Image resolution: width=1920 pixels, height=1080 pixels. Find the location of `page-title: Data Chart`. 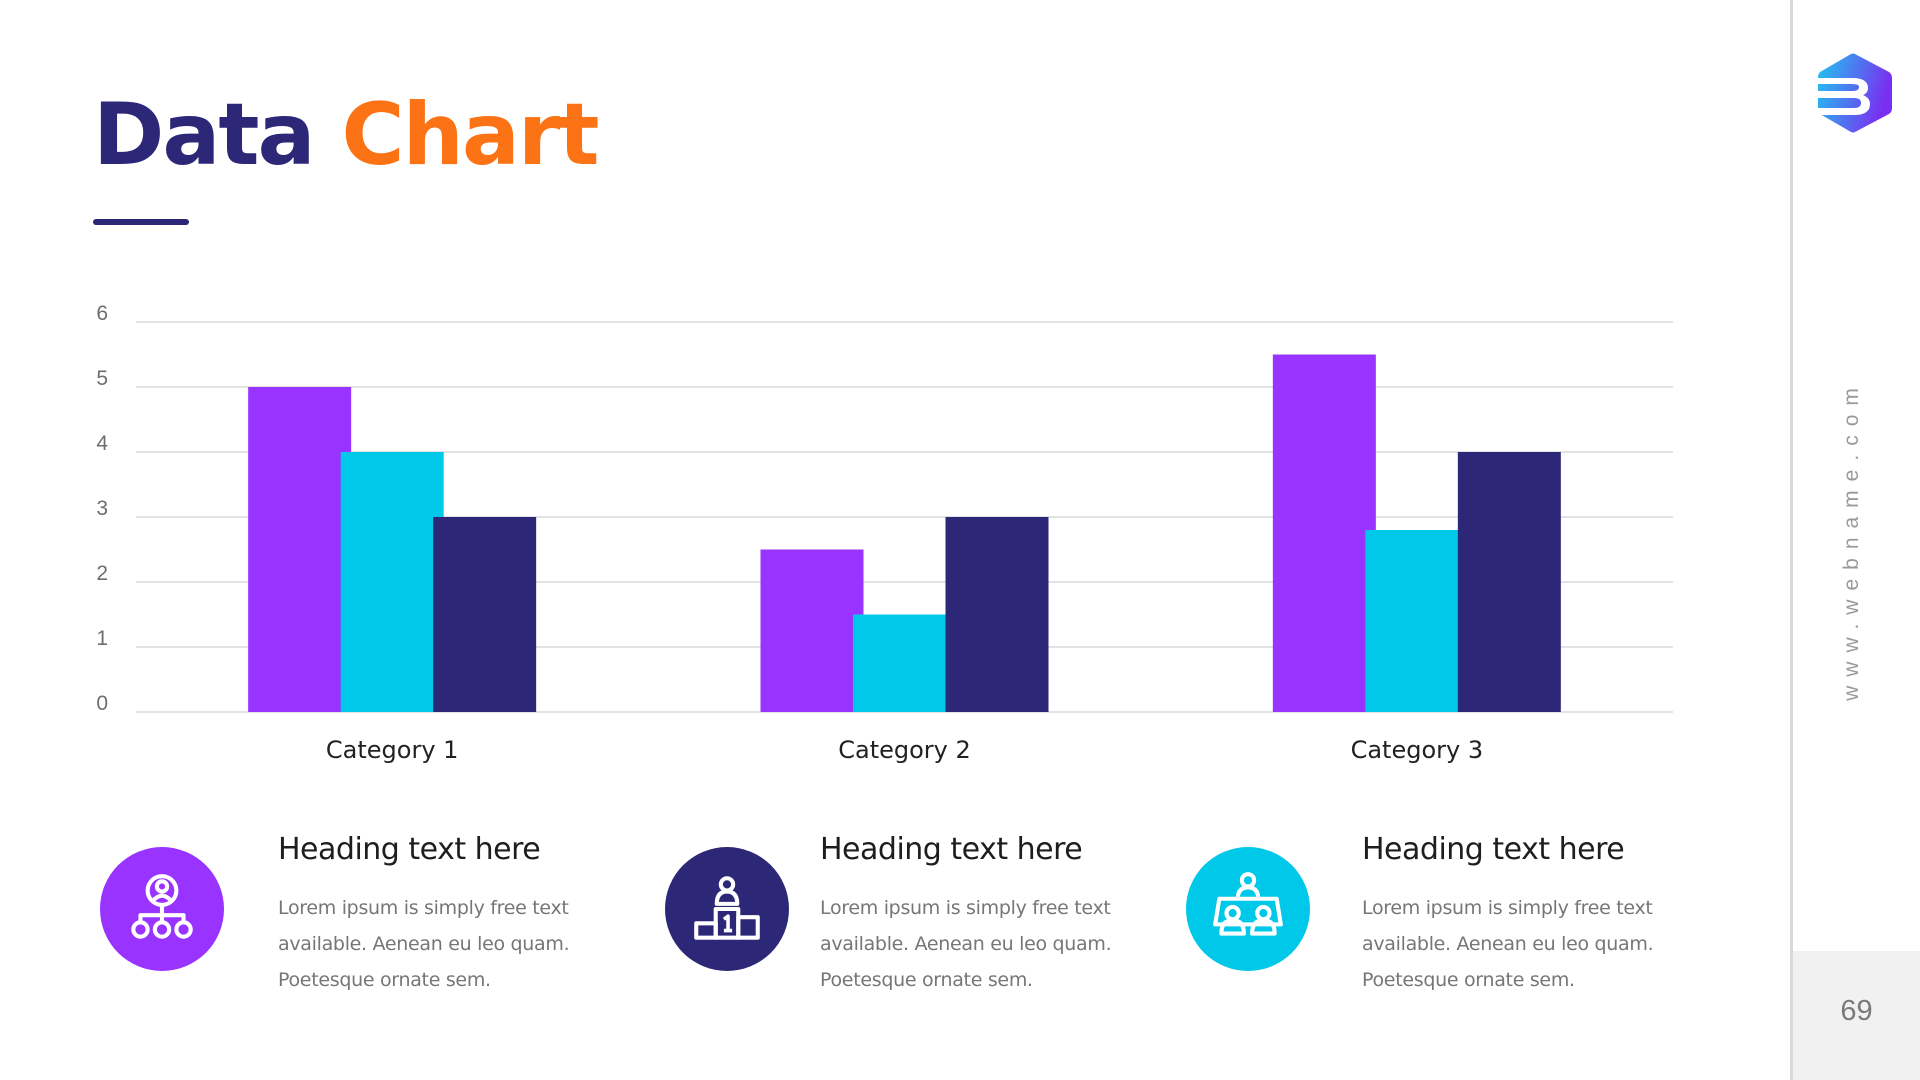

page-title: Data Chart is located at coordinates (346, 135).